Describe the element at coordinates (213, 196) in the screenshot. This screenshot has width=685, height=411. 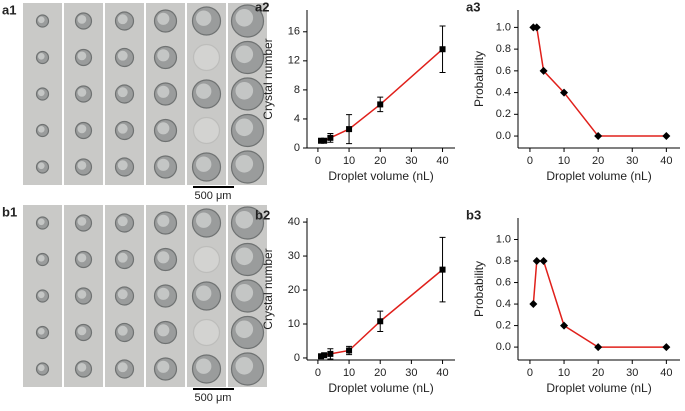
I see `scale-bar-label: 500 μm` at that location.